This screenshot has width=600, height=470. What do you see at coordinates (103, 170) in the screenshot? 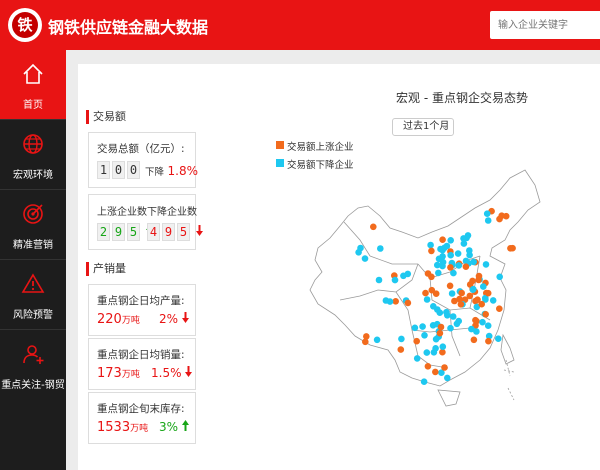
I see `digit: 1` at bounding box center [103, 170].